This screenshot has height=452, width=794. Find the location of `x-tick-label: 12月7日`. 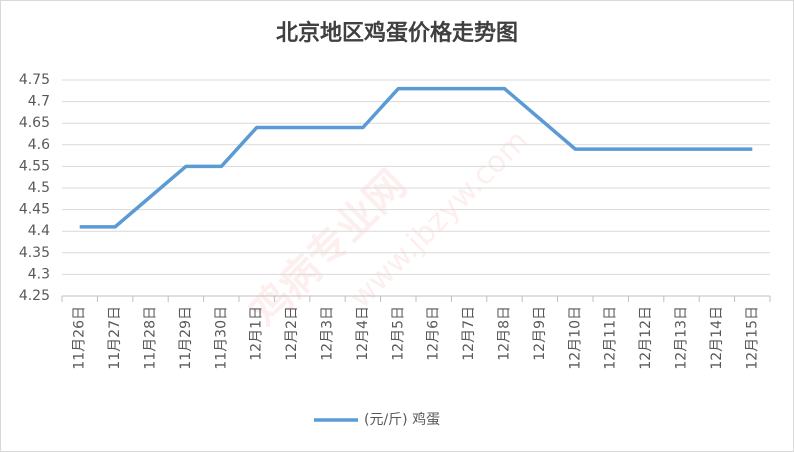

x-tick-label: 12月7日 is located at coordinates (469, 333).